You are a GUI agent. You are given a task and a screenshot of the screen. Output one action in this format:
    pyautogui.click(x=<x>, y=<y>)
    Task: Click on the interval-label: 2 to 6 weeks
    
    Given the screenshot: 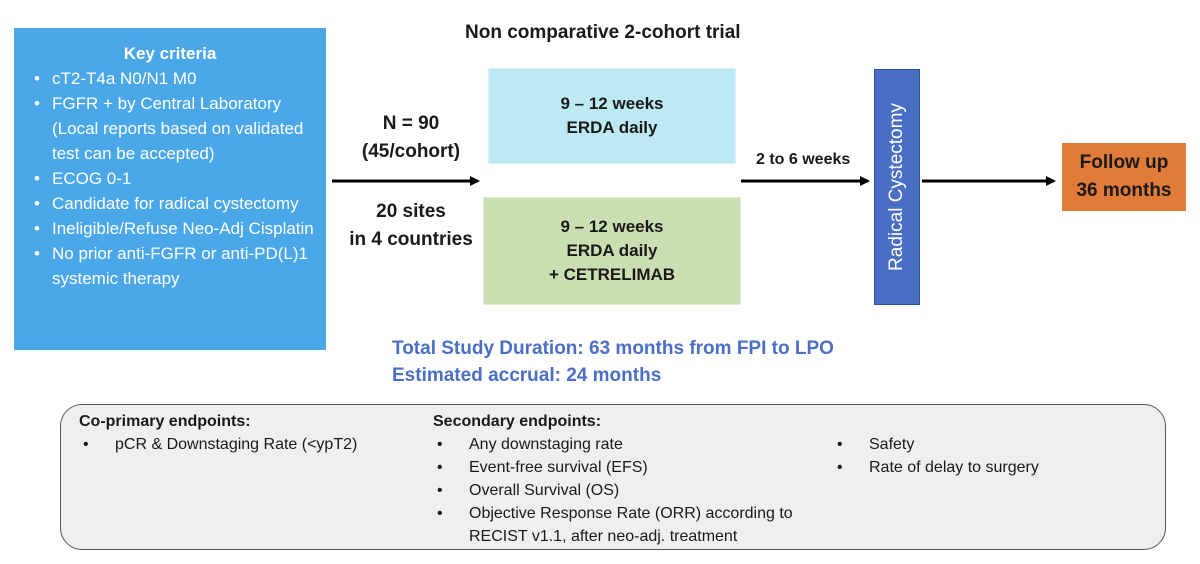 What is the action you would take?
    pyautogui.click(x=803, y=159)
    